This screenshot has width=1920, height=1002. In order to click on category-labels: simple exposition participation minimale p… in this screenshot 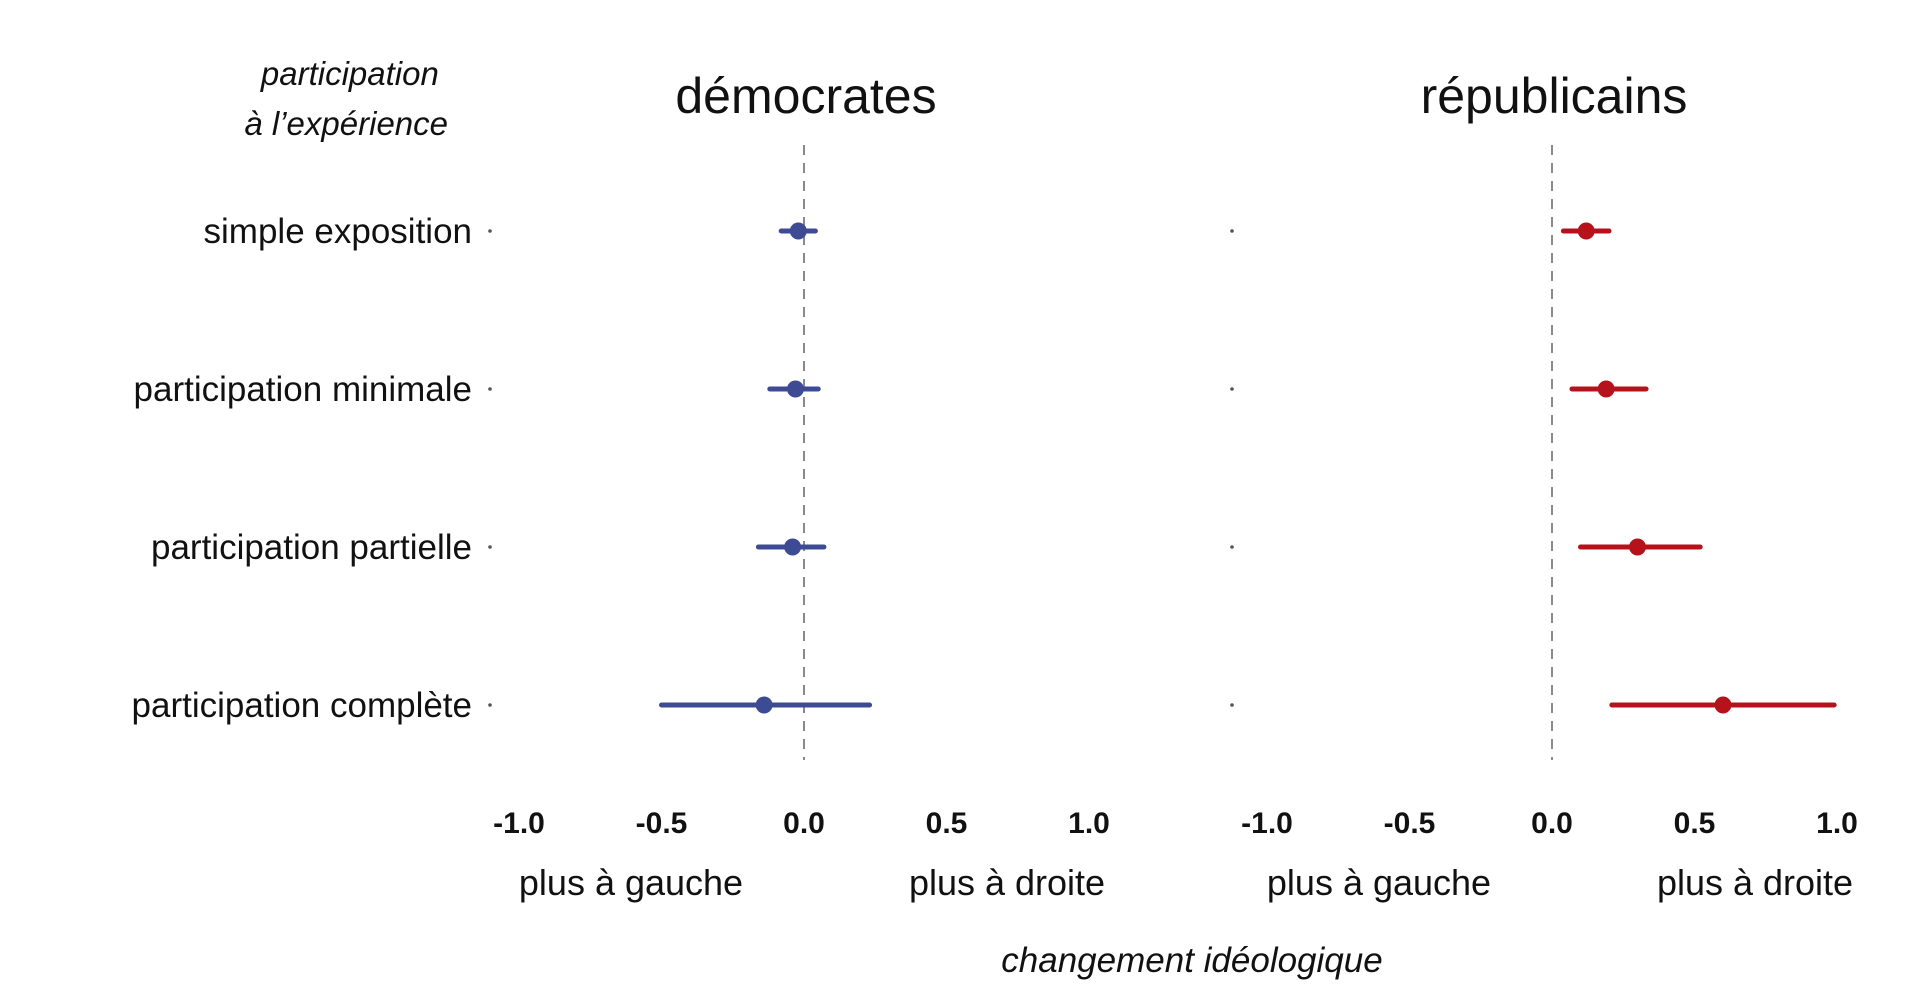, I will do `click(312, 468)`.